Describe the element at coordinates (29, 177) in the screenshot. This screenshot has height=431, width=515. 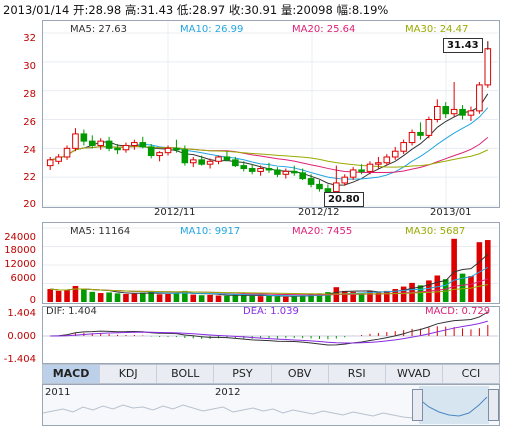
I see `price-tick-22: 22` at that location.